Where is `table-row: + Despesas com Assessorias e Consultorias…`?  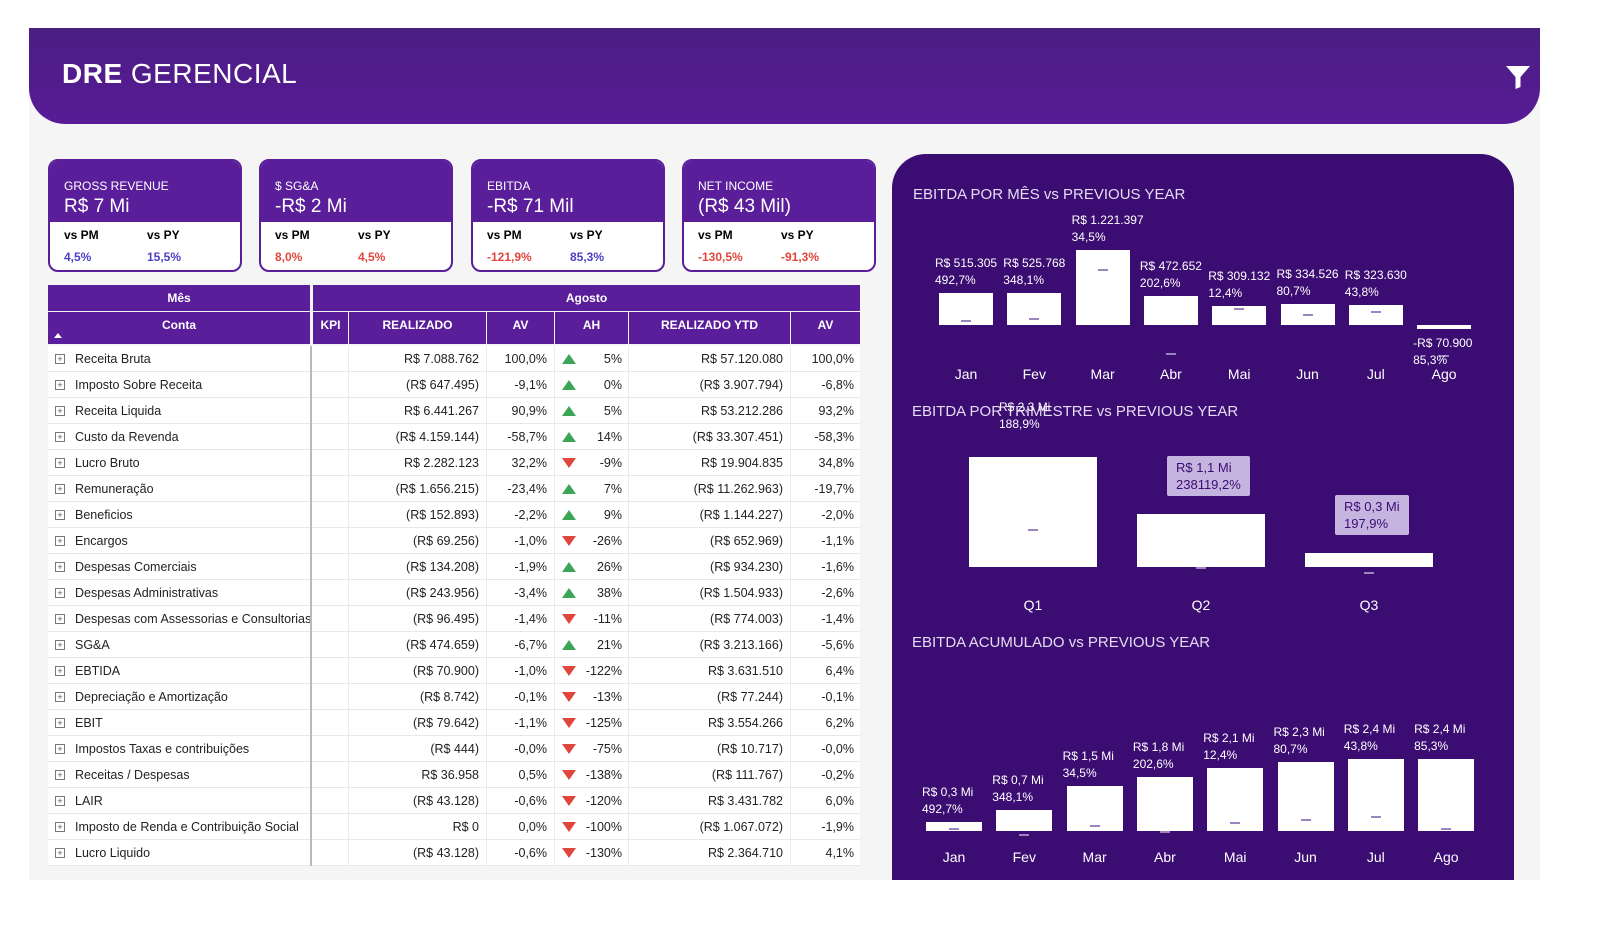
table-row: + Despesas com Assessorias e Consultorias… is located at coordinates (454, 619).